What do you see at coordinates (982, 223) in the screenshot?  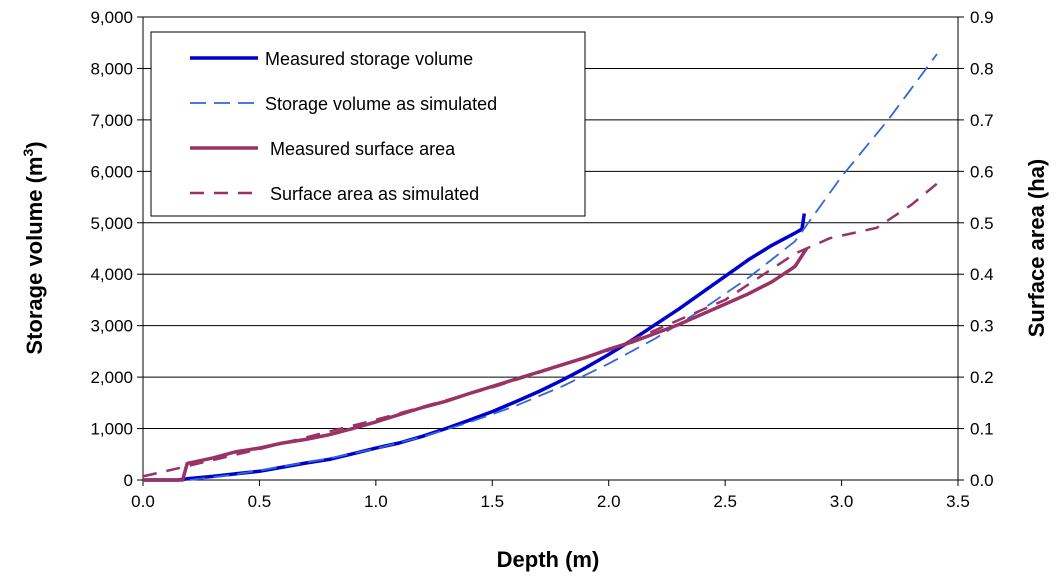 I see `y2-tick-label: 0.5` at bounding box center [982, 223].